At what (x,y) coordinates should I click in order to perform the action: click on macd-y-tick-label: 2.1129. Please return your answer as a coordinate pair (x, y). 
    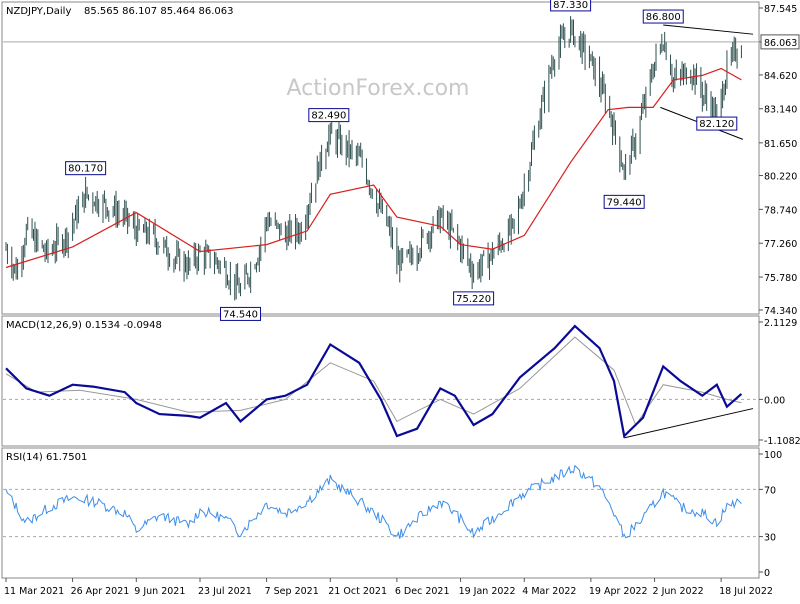
    Looking at the image, I should click on (780, 323).